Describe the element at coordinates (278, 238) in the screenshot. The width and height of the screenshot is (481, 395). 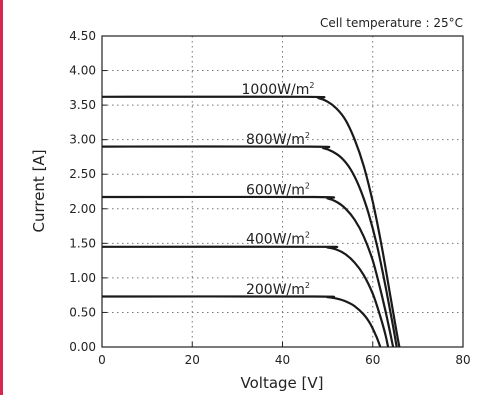
I see `series-label: 400W/m2` at that location.